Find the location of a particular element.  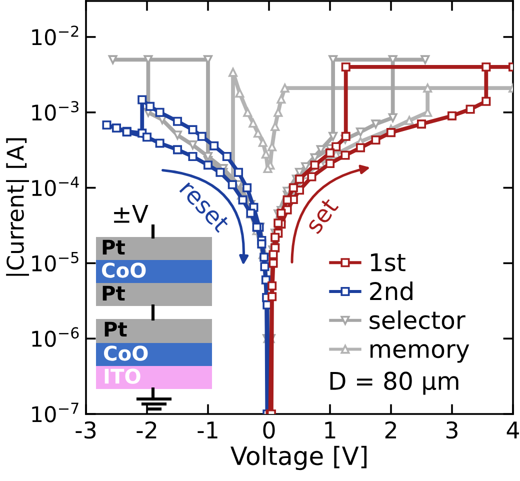

y-axis-title: |Current| [A] is located at coordinates (17, 207).